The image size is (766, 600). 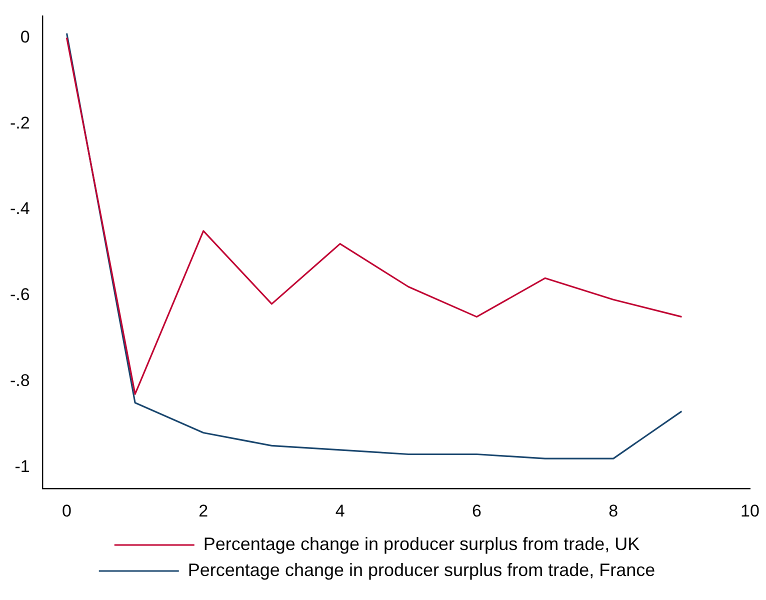 I want to click on x-tick-label: 2, so click(x=203, y=510).